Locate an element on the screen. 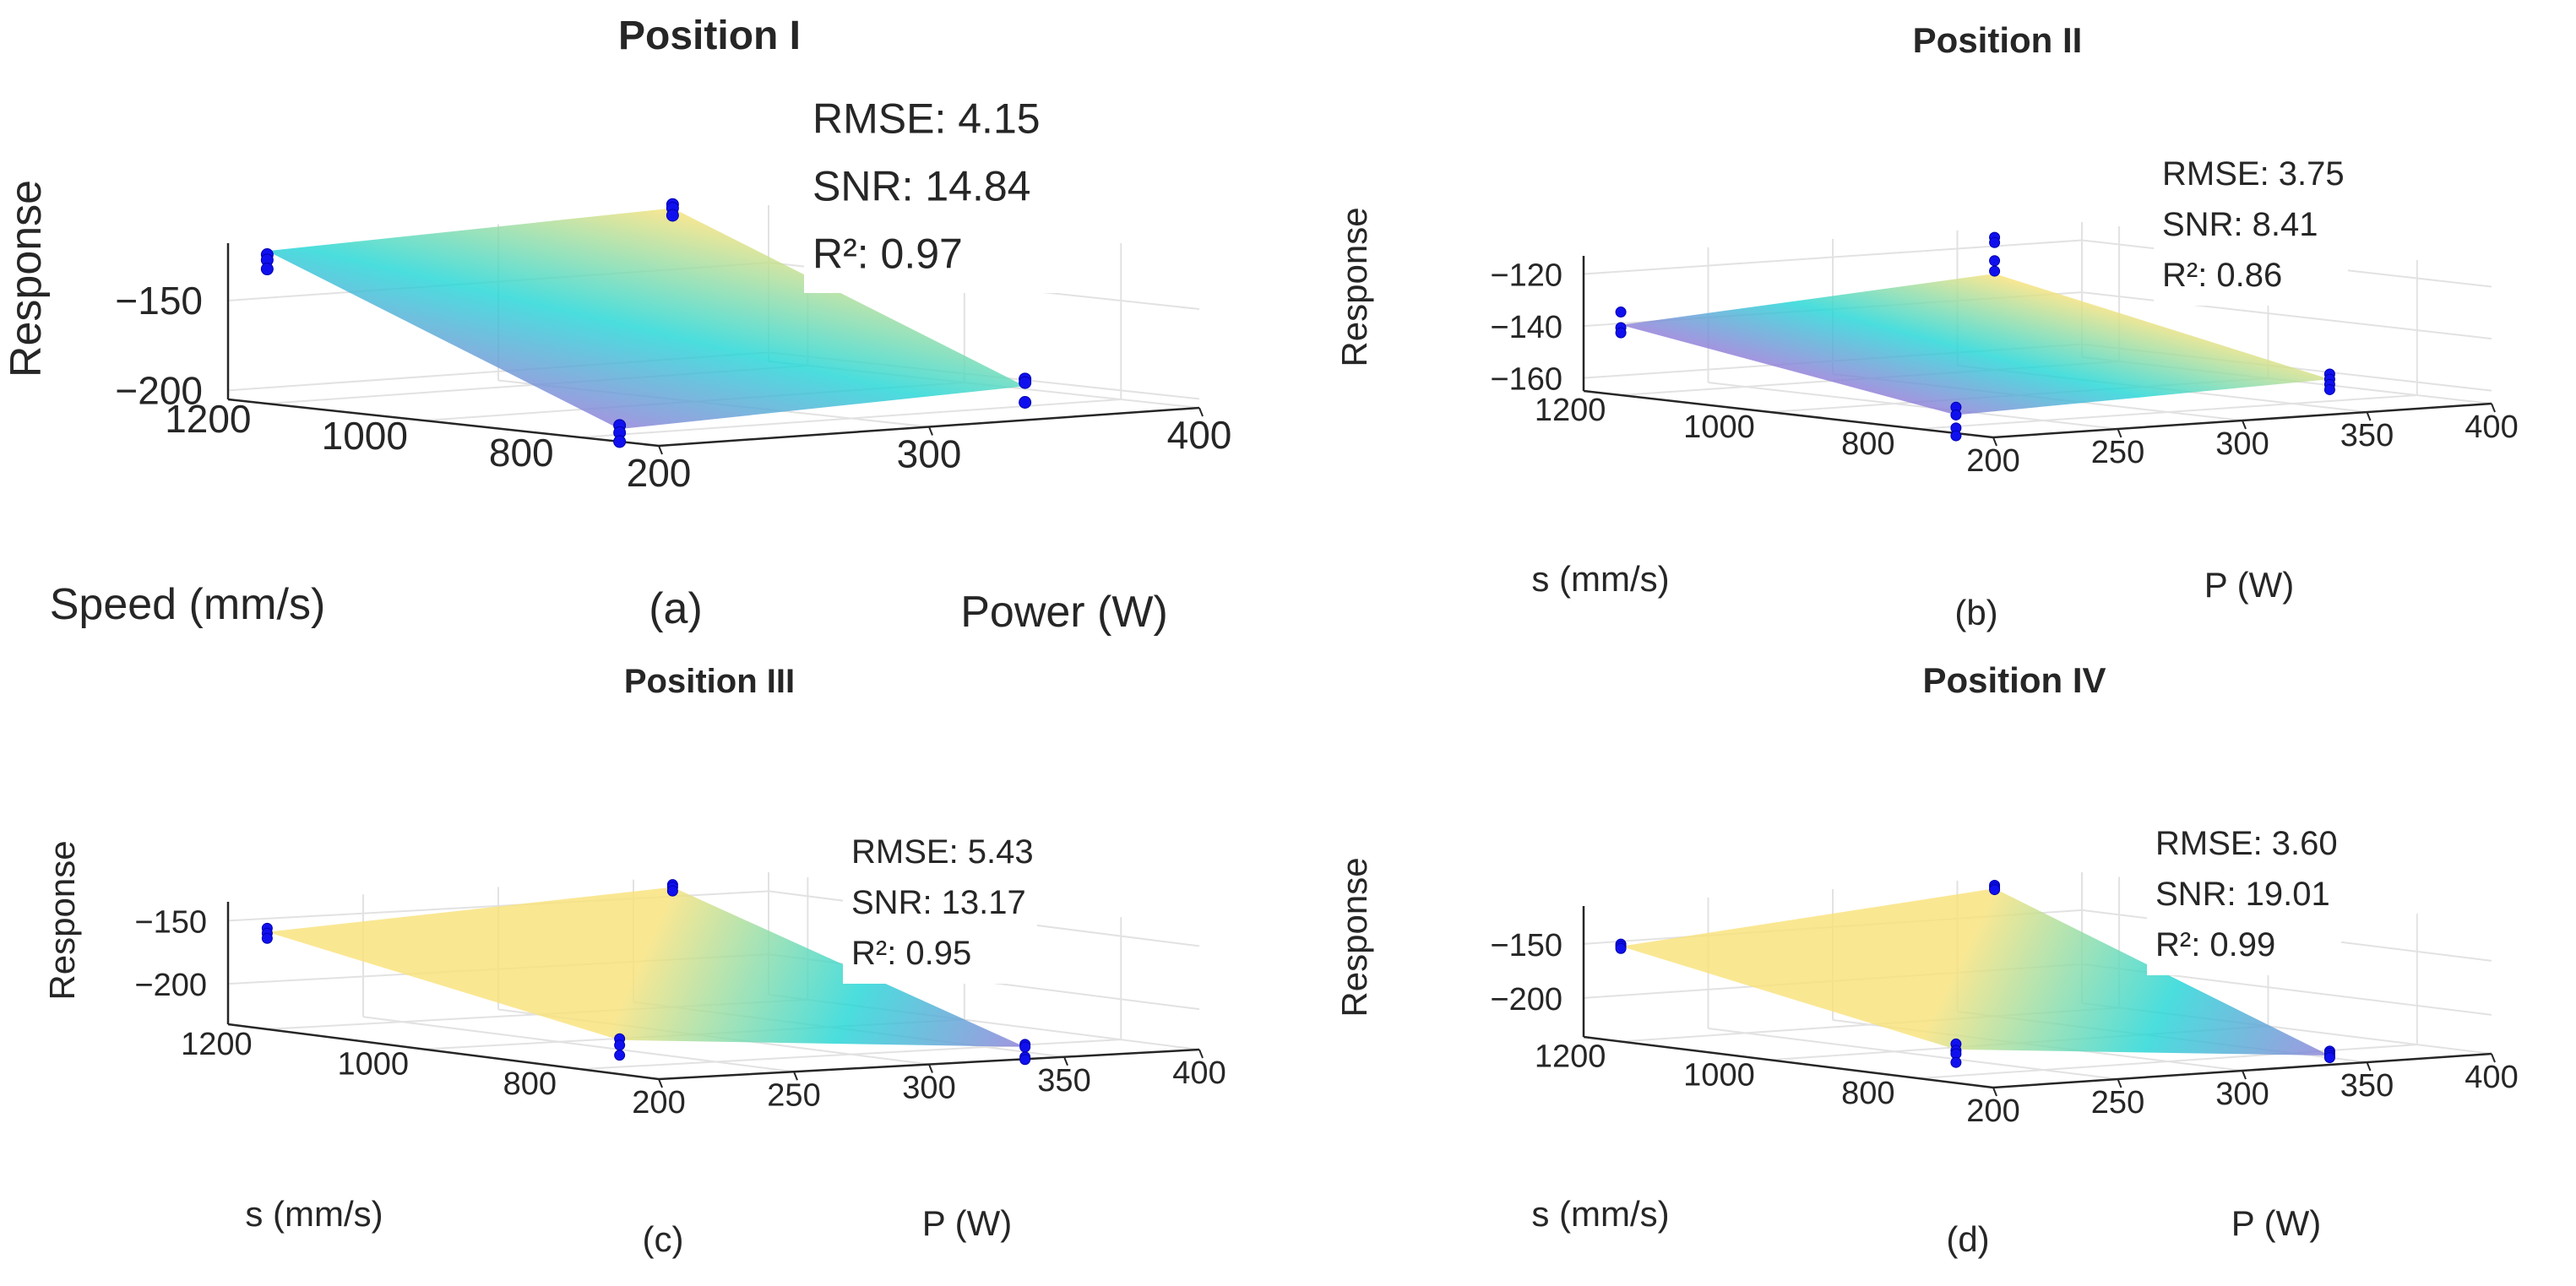  z-tick-label: −160 is located at coordinates (1526, 380).